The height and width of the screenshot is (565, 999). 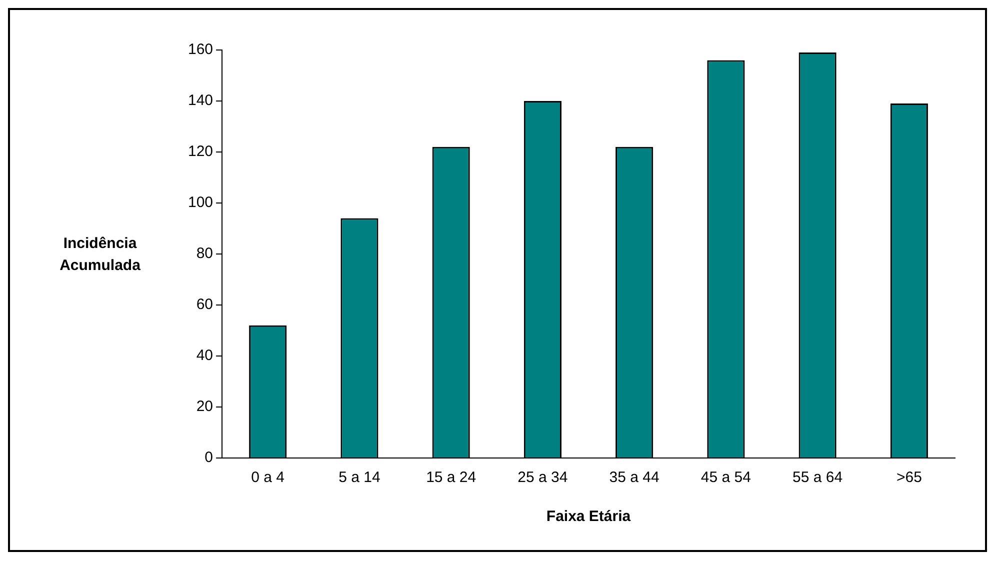 What do you see at coordinates (201, 101) in the screenshot?
I see `y-tick-label: 140` at bounding box center [201, 101].